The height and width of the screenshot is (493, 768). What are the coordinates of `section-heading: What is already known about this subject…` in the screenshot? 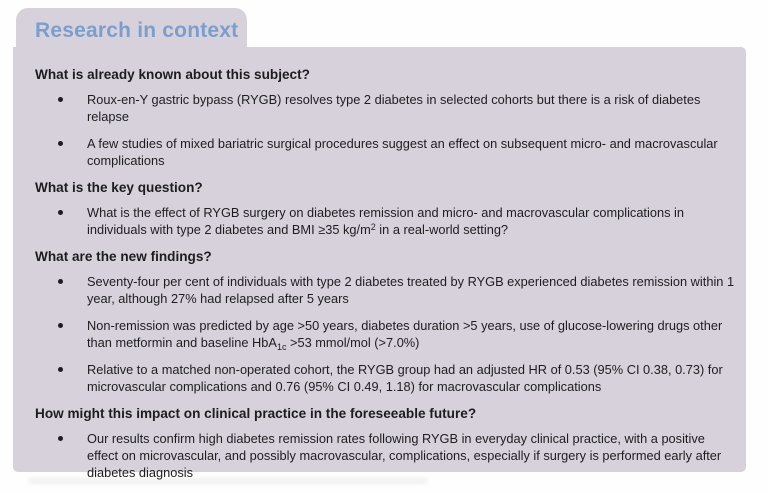 It's located at (172, 74).